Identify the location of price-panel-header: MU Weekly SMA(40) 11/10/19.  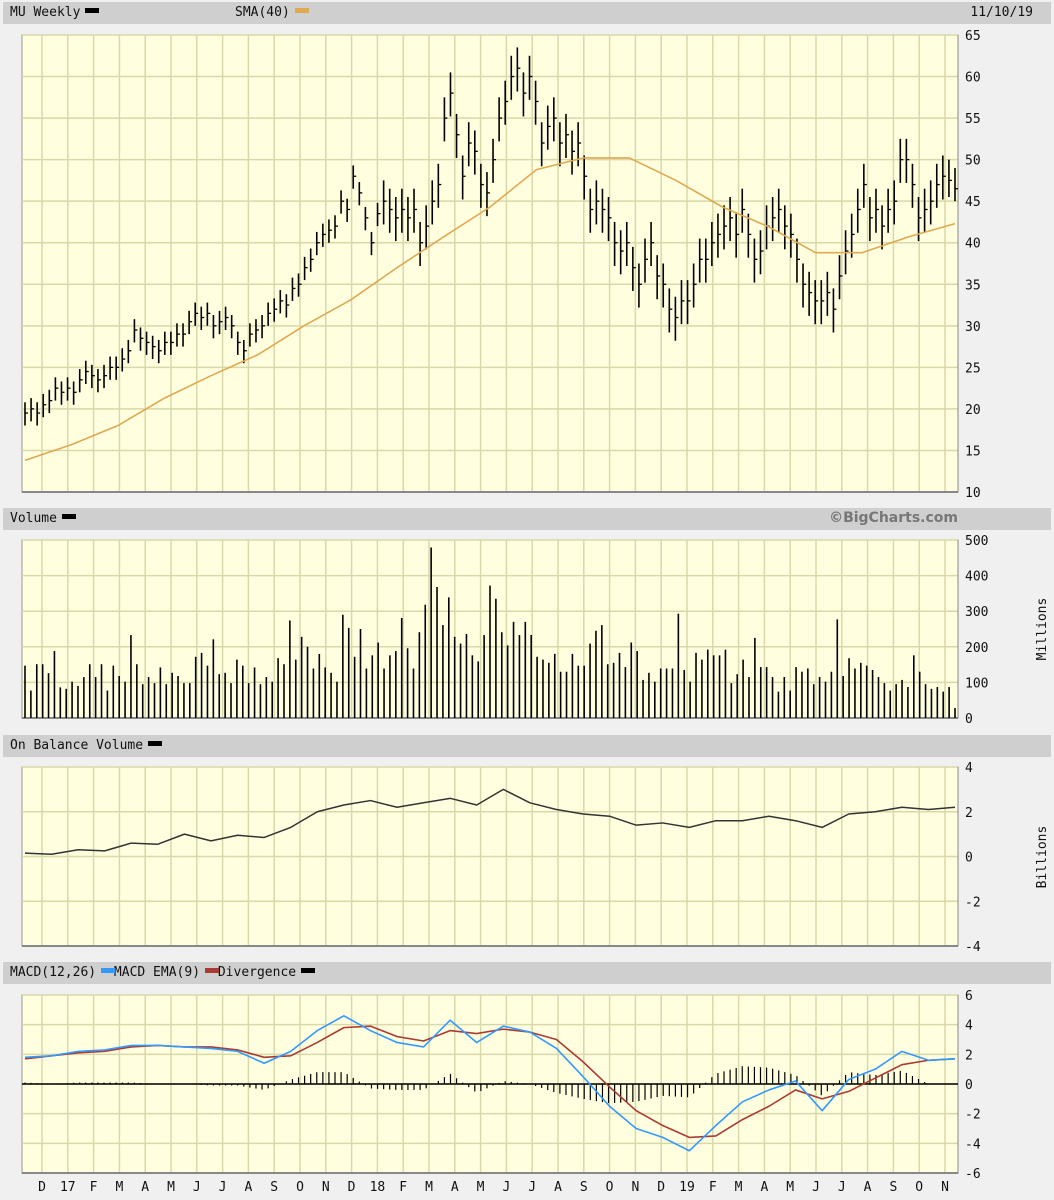
(527, 13).